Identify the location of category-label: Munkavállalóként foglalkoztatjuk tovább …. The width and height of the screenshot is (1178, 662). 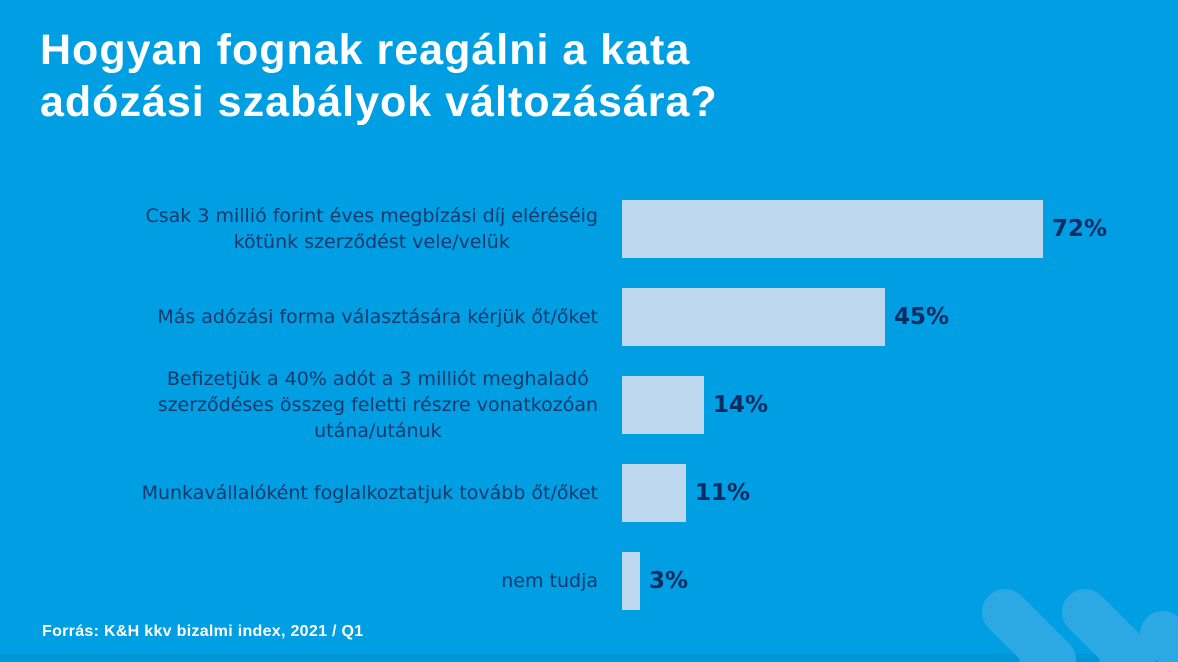
(369, 493).